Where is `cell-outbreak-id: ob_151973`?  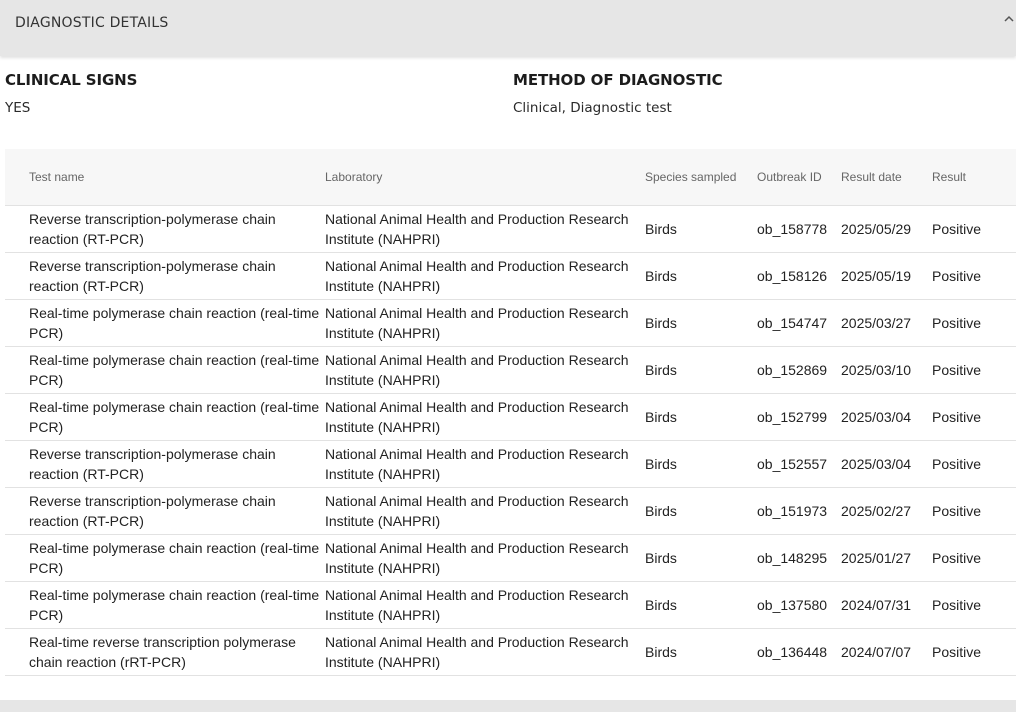 cell-outbreak-id: ob_151973 is located at coordinates (792, 510).